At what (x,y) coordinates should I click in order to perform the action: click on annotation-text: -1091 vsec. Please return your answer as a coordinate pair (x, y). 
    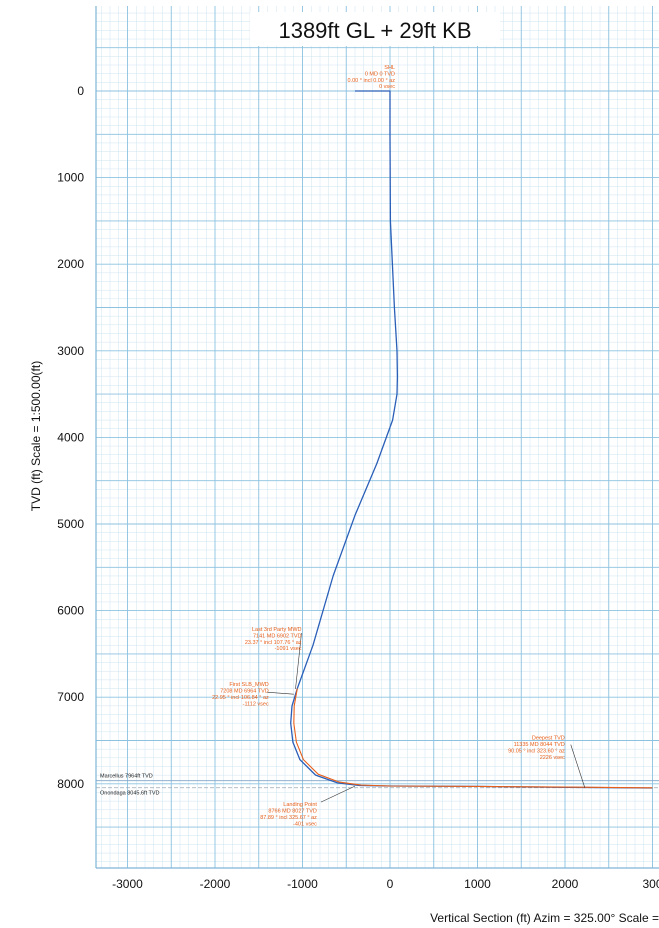
    Looking at the image, I should click on (288, 649).